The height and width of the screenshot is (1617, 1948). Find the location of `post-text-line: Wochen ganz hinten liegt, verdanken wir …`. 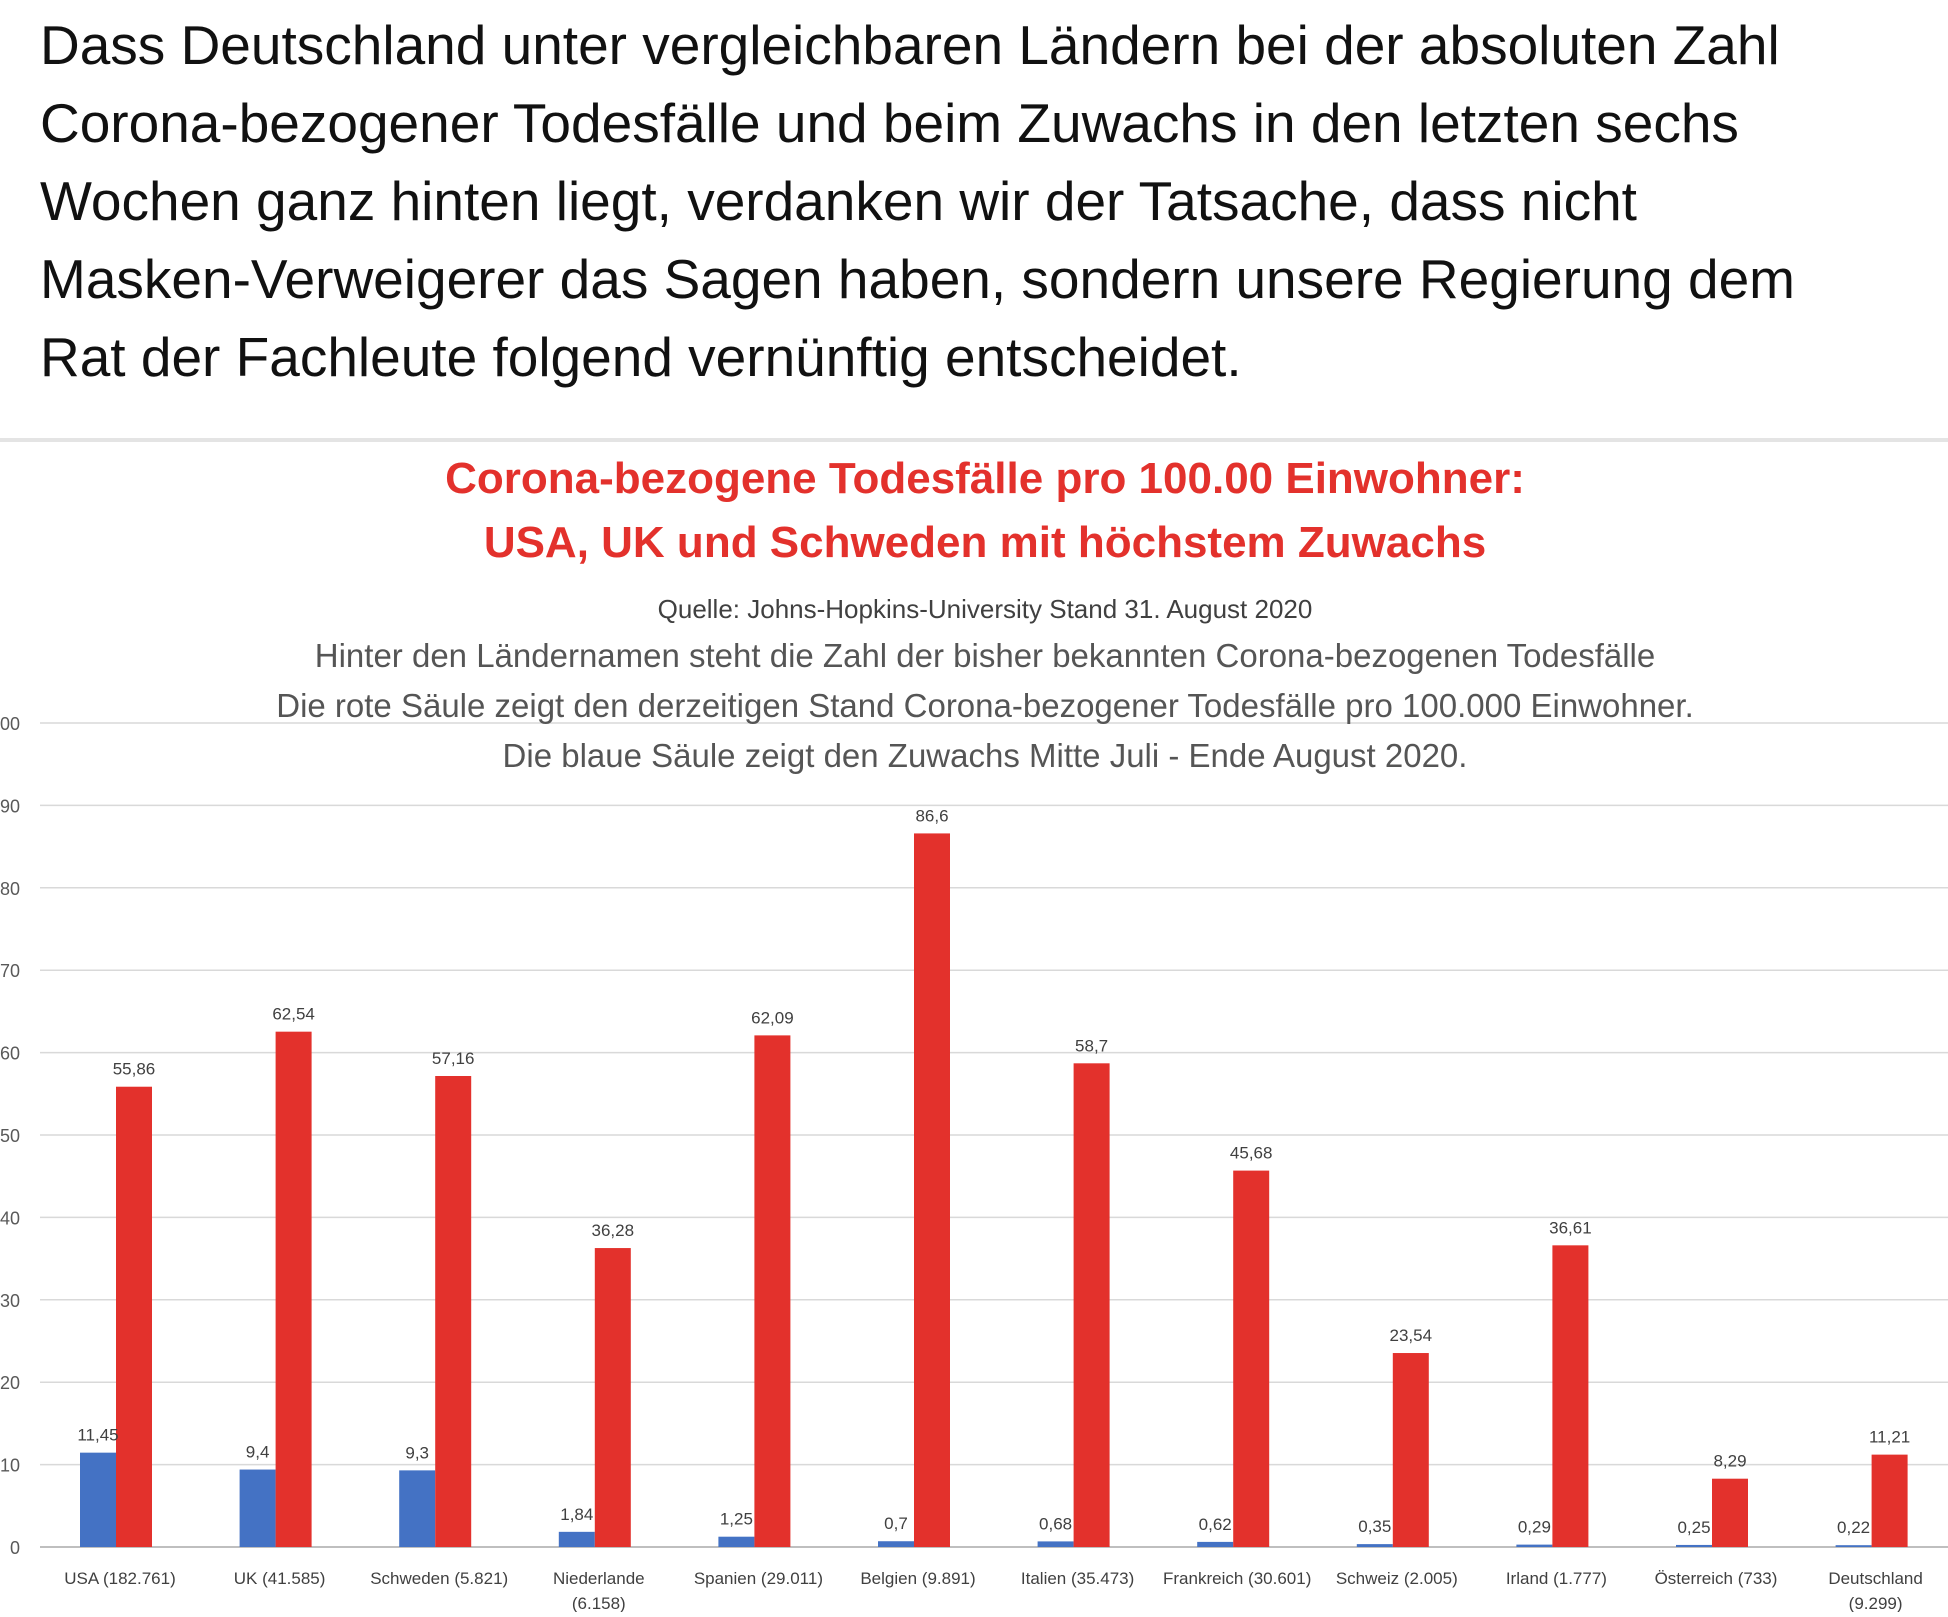

post-text-line: Wochen ganz hinten liegt, verdanken wir … is located at coordinates (838, 201).